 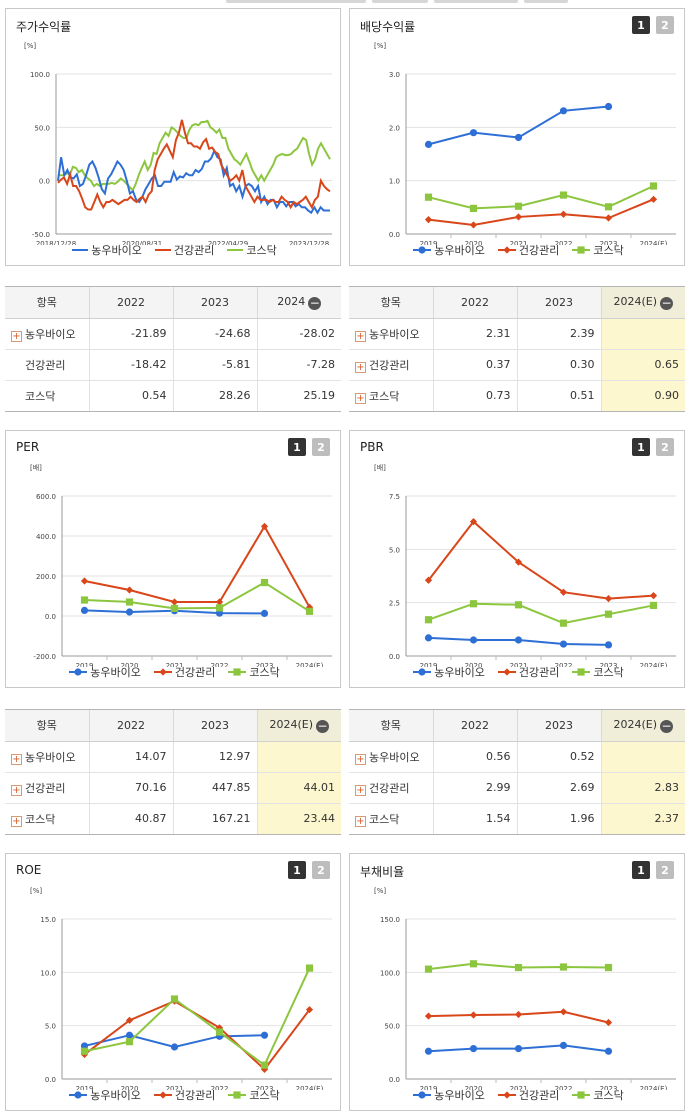 I want to click on table-cell: 40.87, so click(x=130, y=818).